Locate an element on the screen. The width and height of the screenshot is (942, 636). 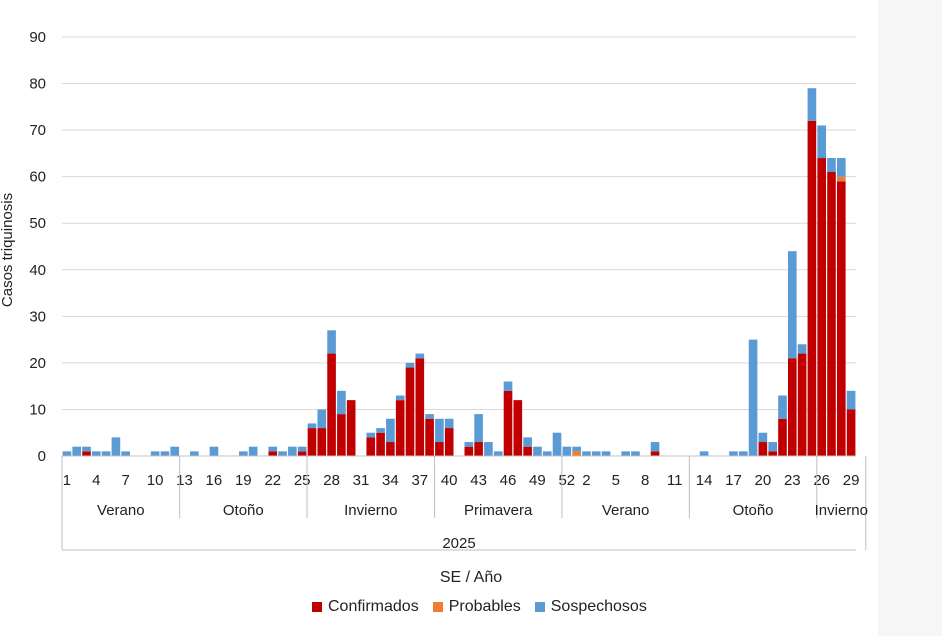
y-tick-label: 30 is located at coordinates (37, 316).